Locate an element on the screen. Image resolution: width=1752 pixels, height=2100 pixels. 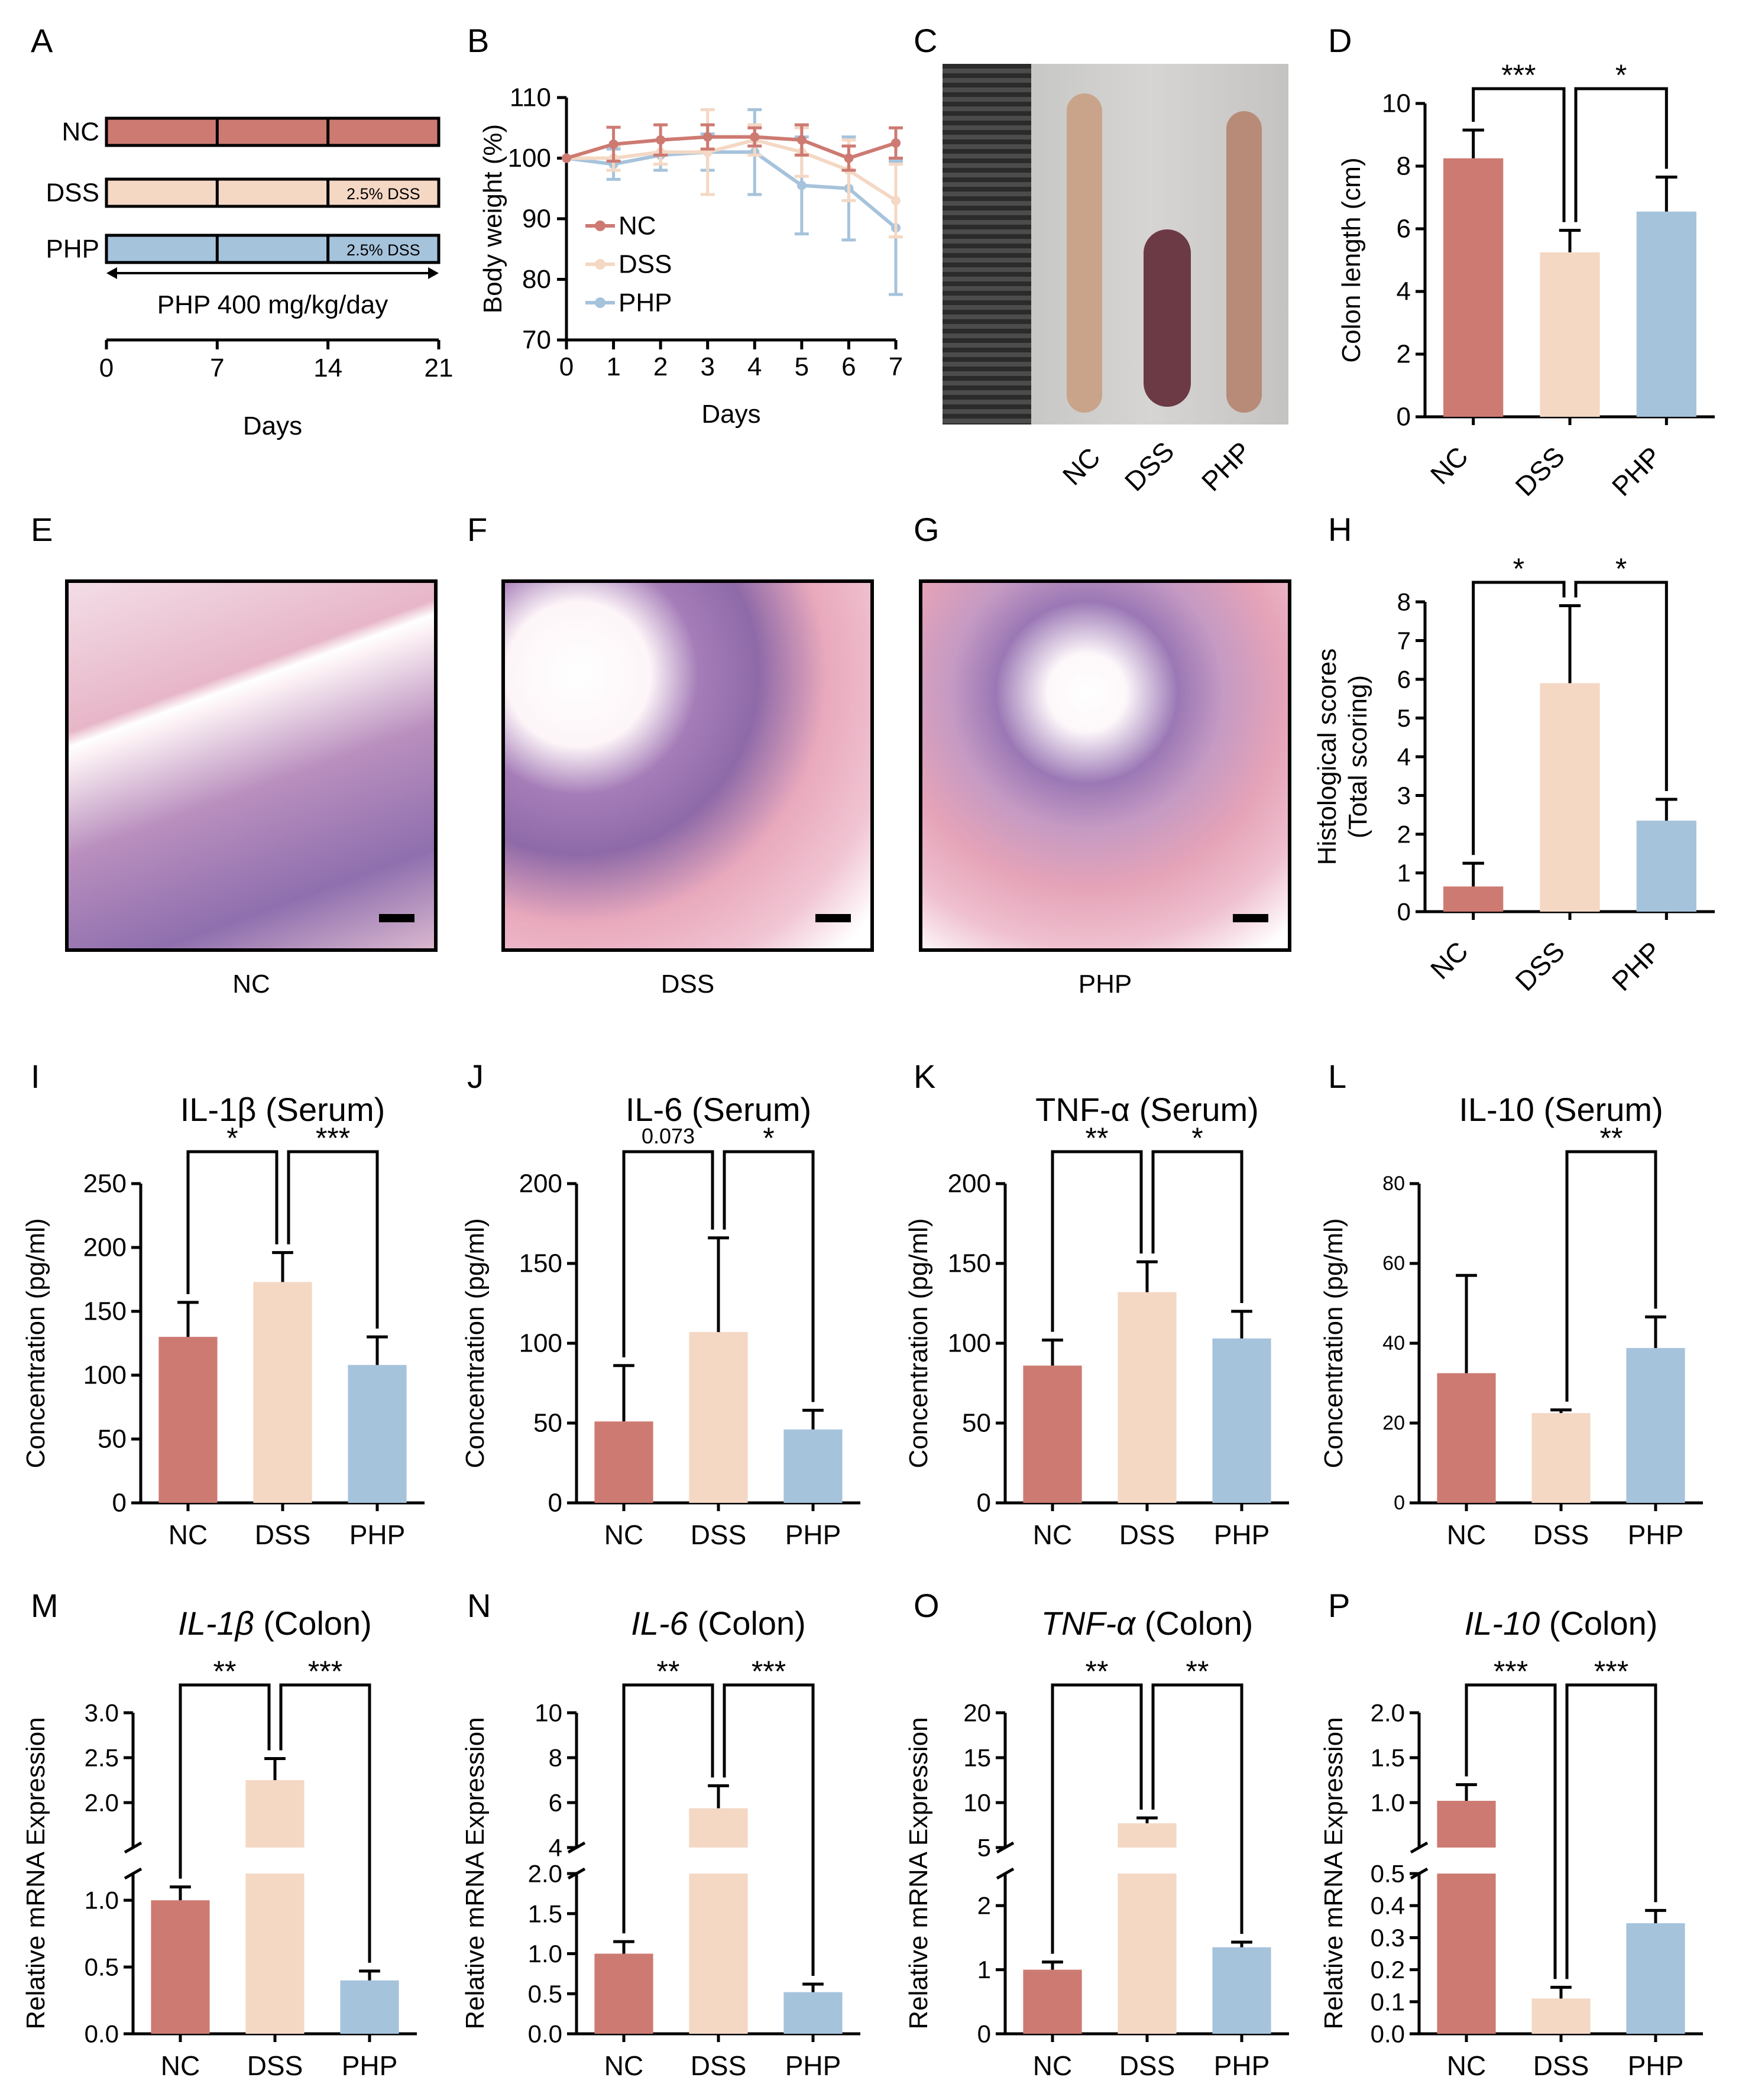
y-tick-label: 0.5 is located at coordinates (102, 1967).